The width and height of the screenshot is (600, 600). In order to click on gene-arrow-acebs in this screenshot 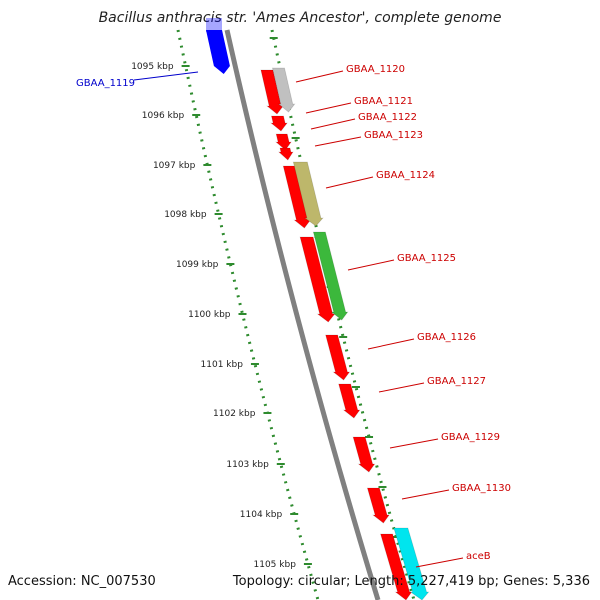, I will do `click(411, 563)`.